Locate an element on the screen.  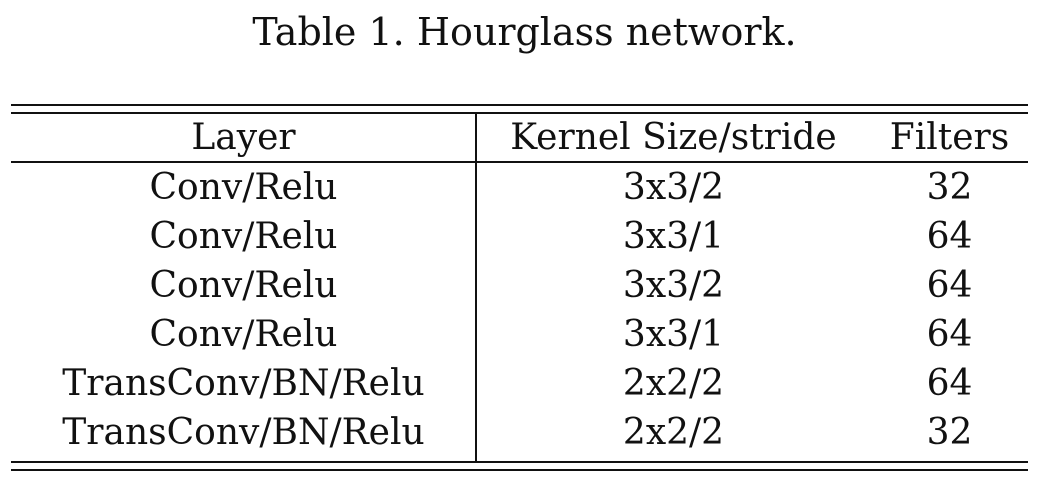
table-row: TransConv/BN/Relu 2x2/2 32 is located at coordinates (519, 432).